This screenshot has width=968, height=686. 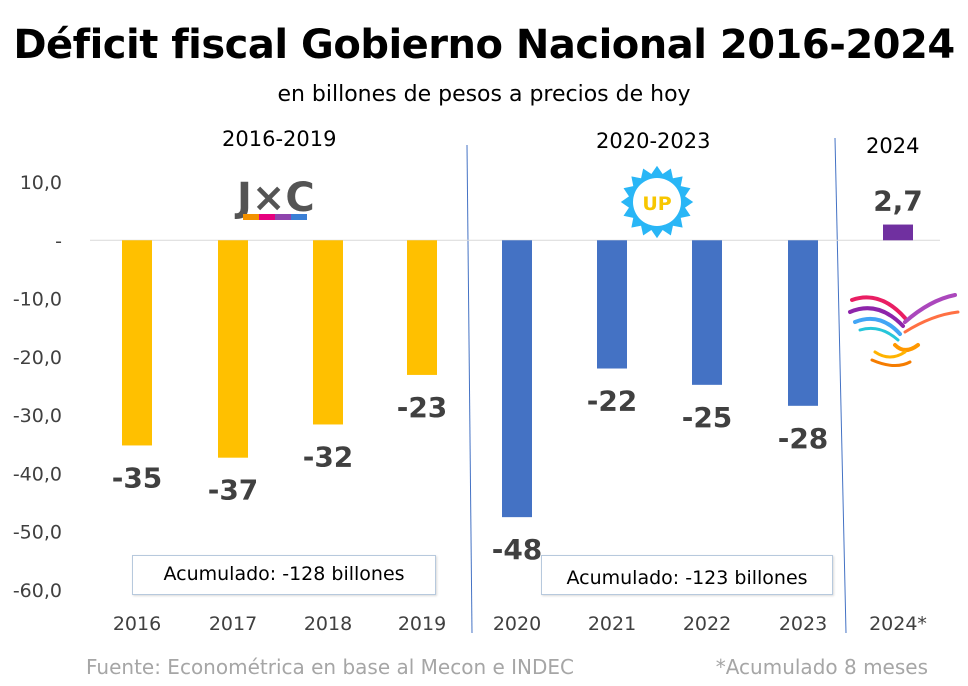 I want to click on y-tick-label: -30,0, so click(x=37, y=416).